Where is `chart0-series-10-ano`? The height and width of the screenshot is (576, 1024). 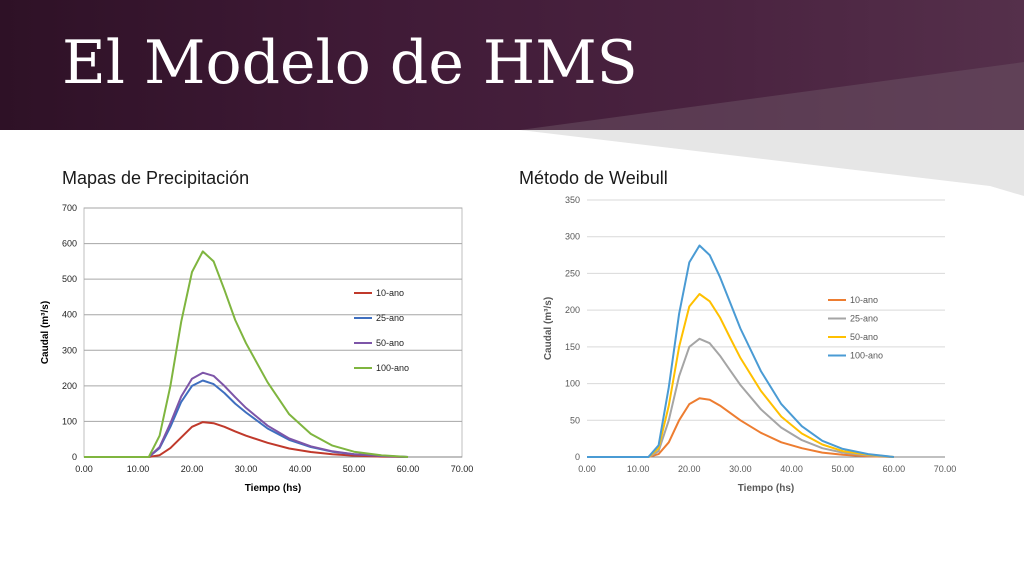
chart0-series-10-ano is located at coordinates (246, 439).